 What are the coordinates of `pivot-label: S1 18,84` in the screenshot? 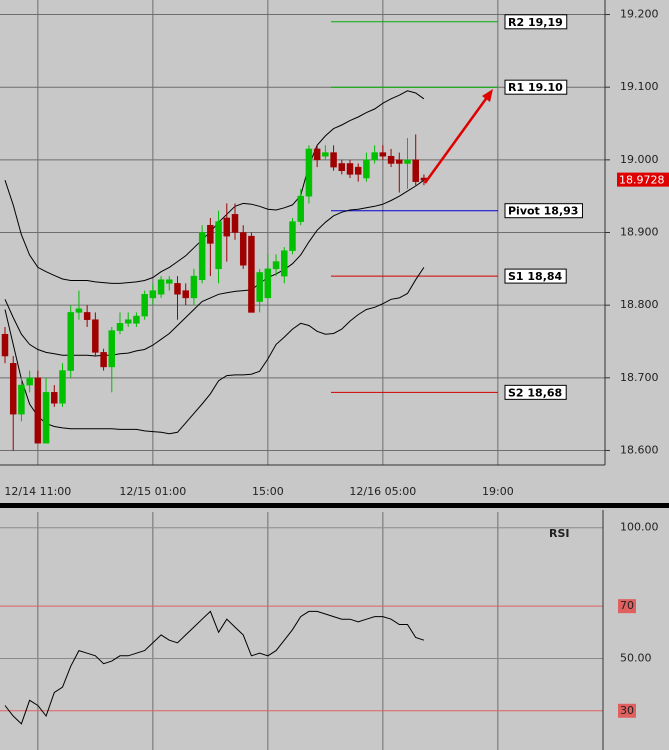 It's located at (535, 276).